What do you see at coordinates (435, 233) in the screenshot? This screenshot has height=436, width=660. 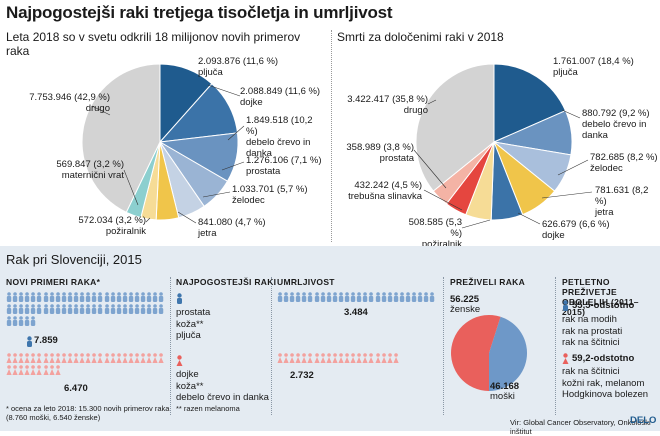 I see `right-label-esophagus: 508.585 (5,3 %) požiralnik` at bounding box center [435, 233].